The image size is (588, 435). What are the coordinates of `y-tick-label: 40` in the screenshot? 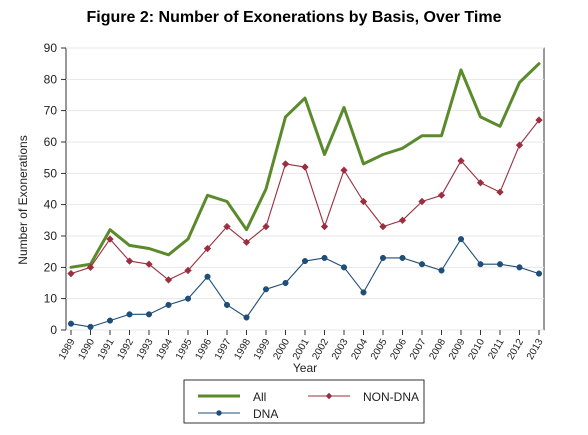 It's located at (51, 205).